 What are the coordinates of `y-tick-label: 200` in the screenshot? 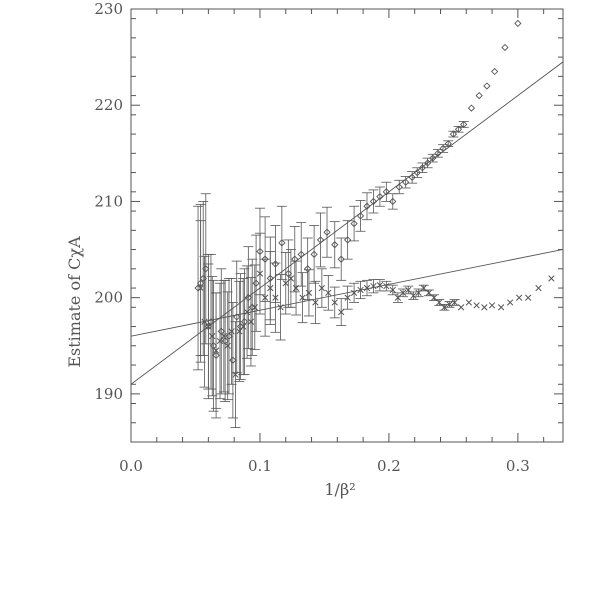 It's located at (108, 298).